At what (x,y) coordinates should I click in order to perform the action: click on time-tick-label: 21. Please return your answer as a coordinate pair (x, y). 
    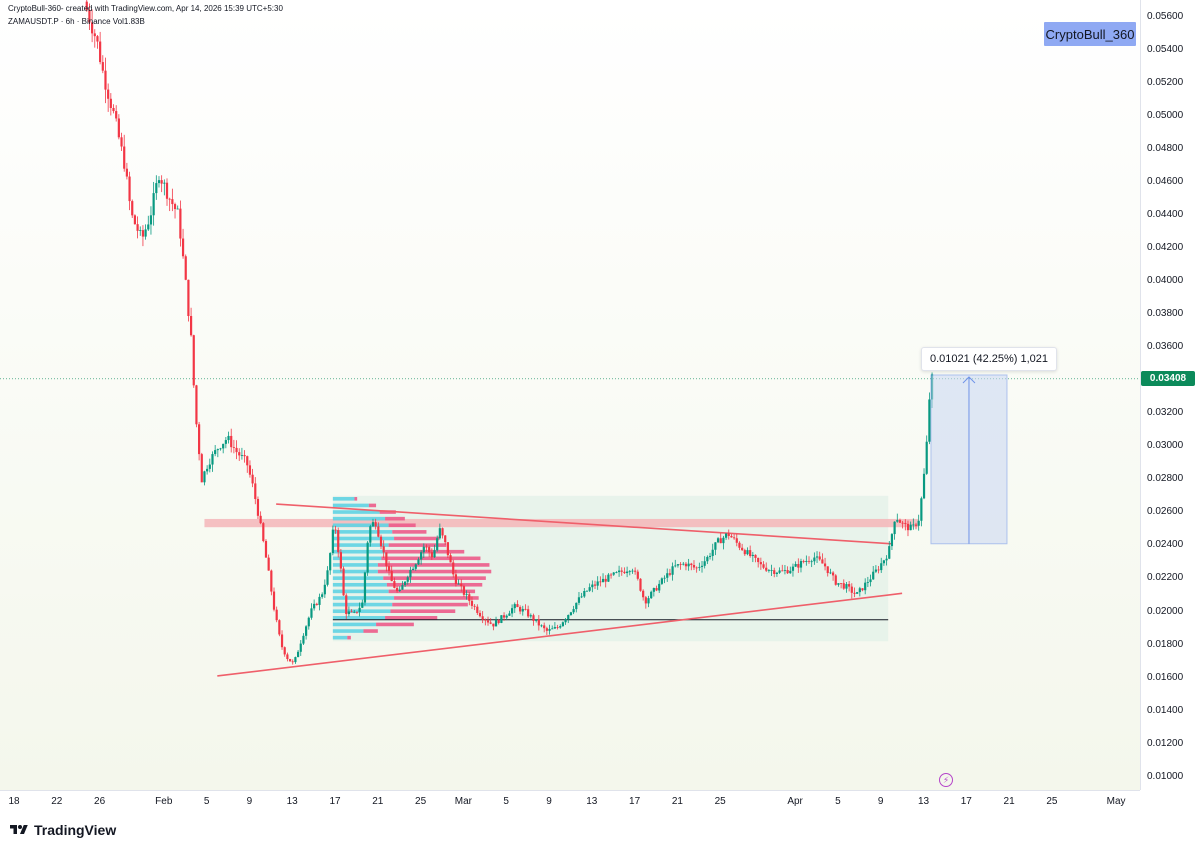
    Looking at the image, I should click on (1009, 801).